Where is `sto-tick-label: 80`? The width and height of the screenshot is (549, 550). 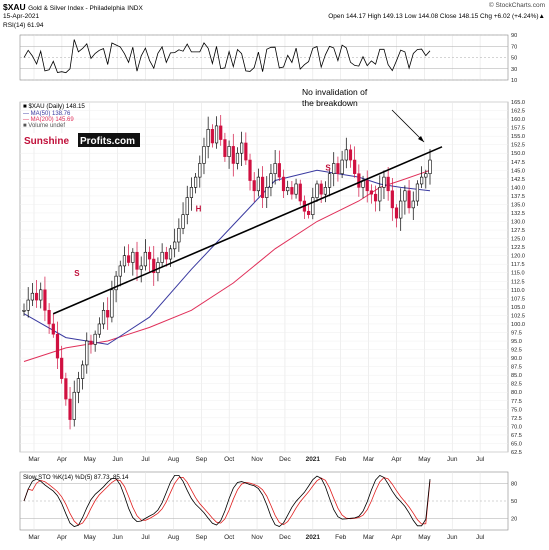
sto-tick-label: 80 is located at coordinates (514, 485).